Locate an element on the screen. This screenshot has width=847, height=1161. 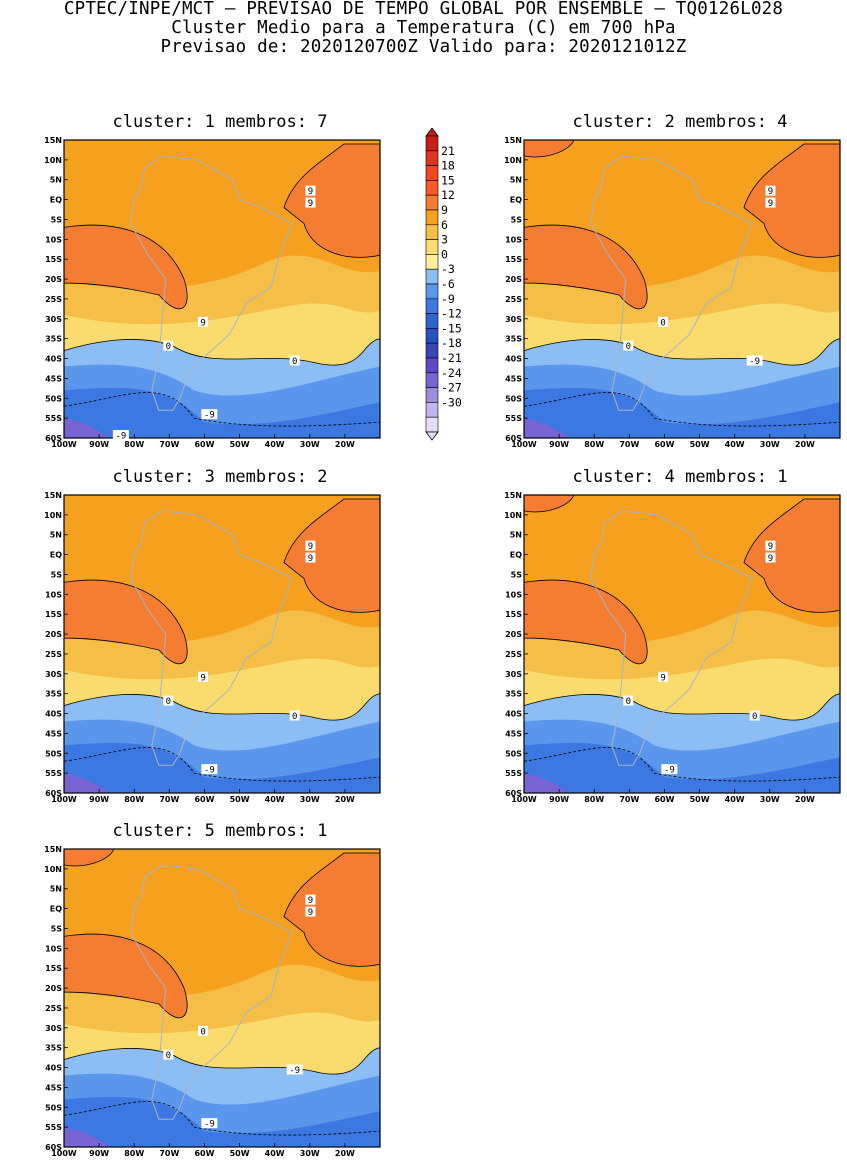
lat-tick-label: 15N is located at coordinates (513, 495).